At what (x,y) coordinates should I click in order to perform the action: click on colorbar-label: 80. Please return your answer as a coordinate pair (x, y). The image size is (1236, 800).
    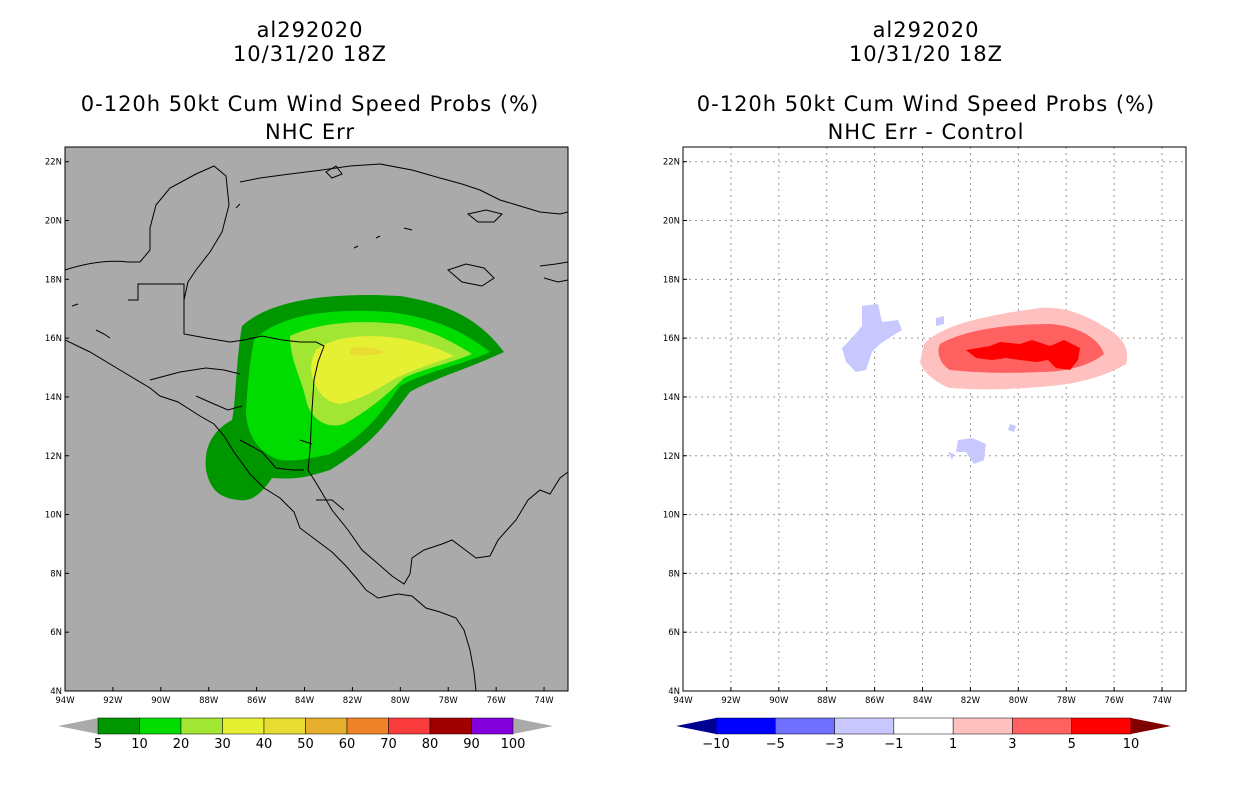
    Looking at the image, I should click on (430, 744).